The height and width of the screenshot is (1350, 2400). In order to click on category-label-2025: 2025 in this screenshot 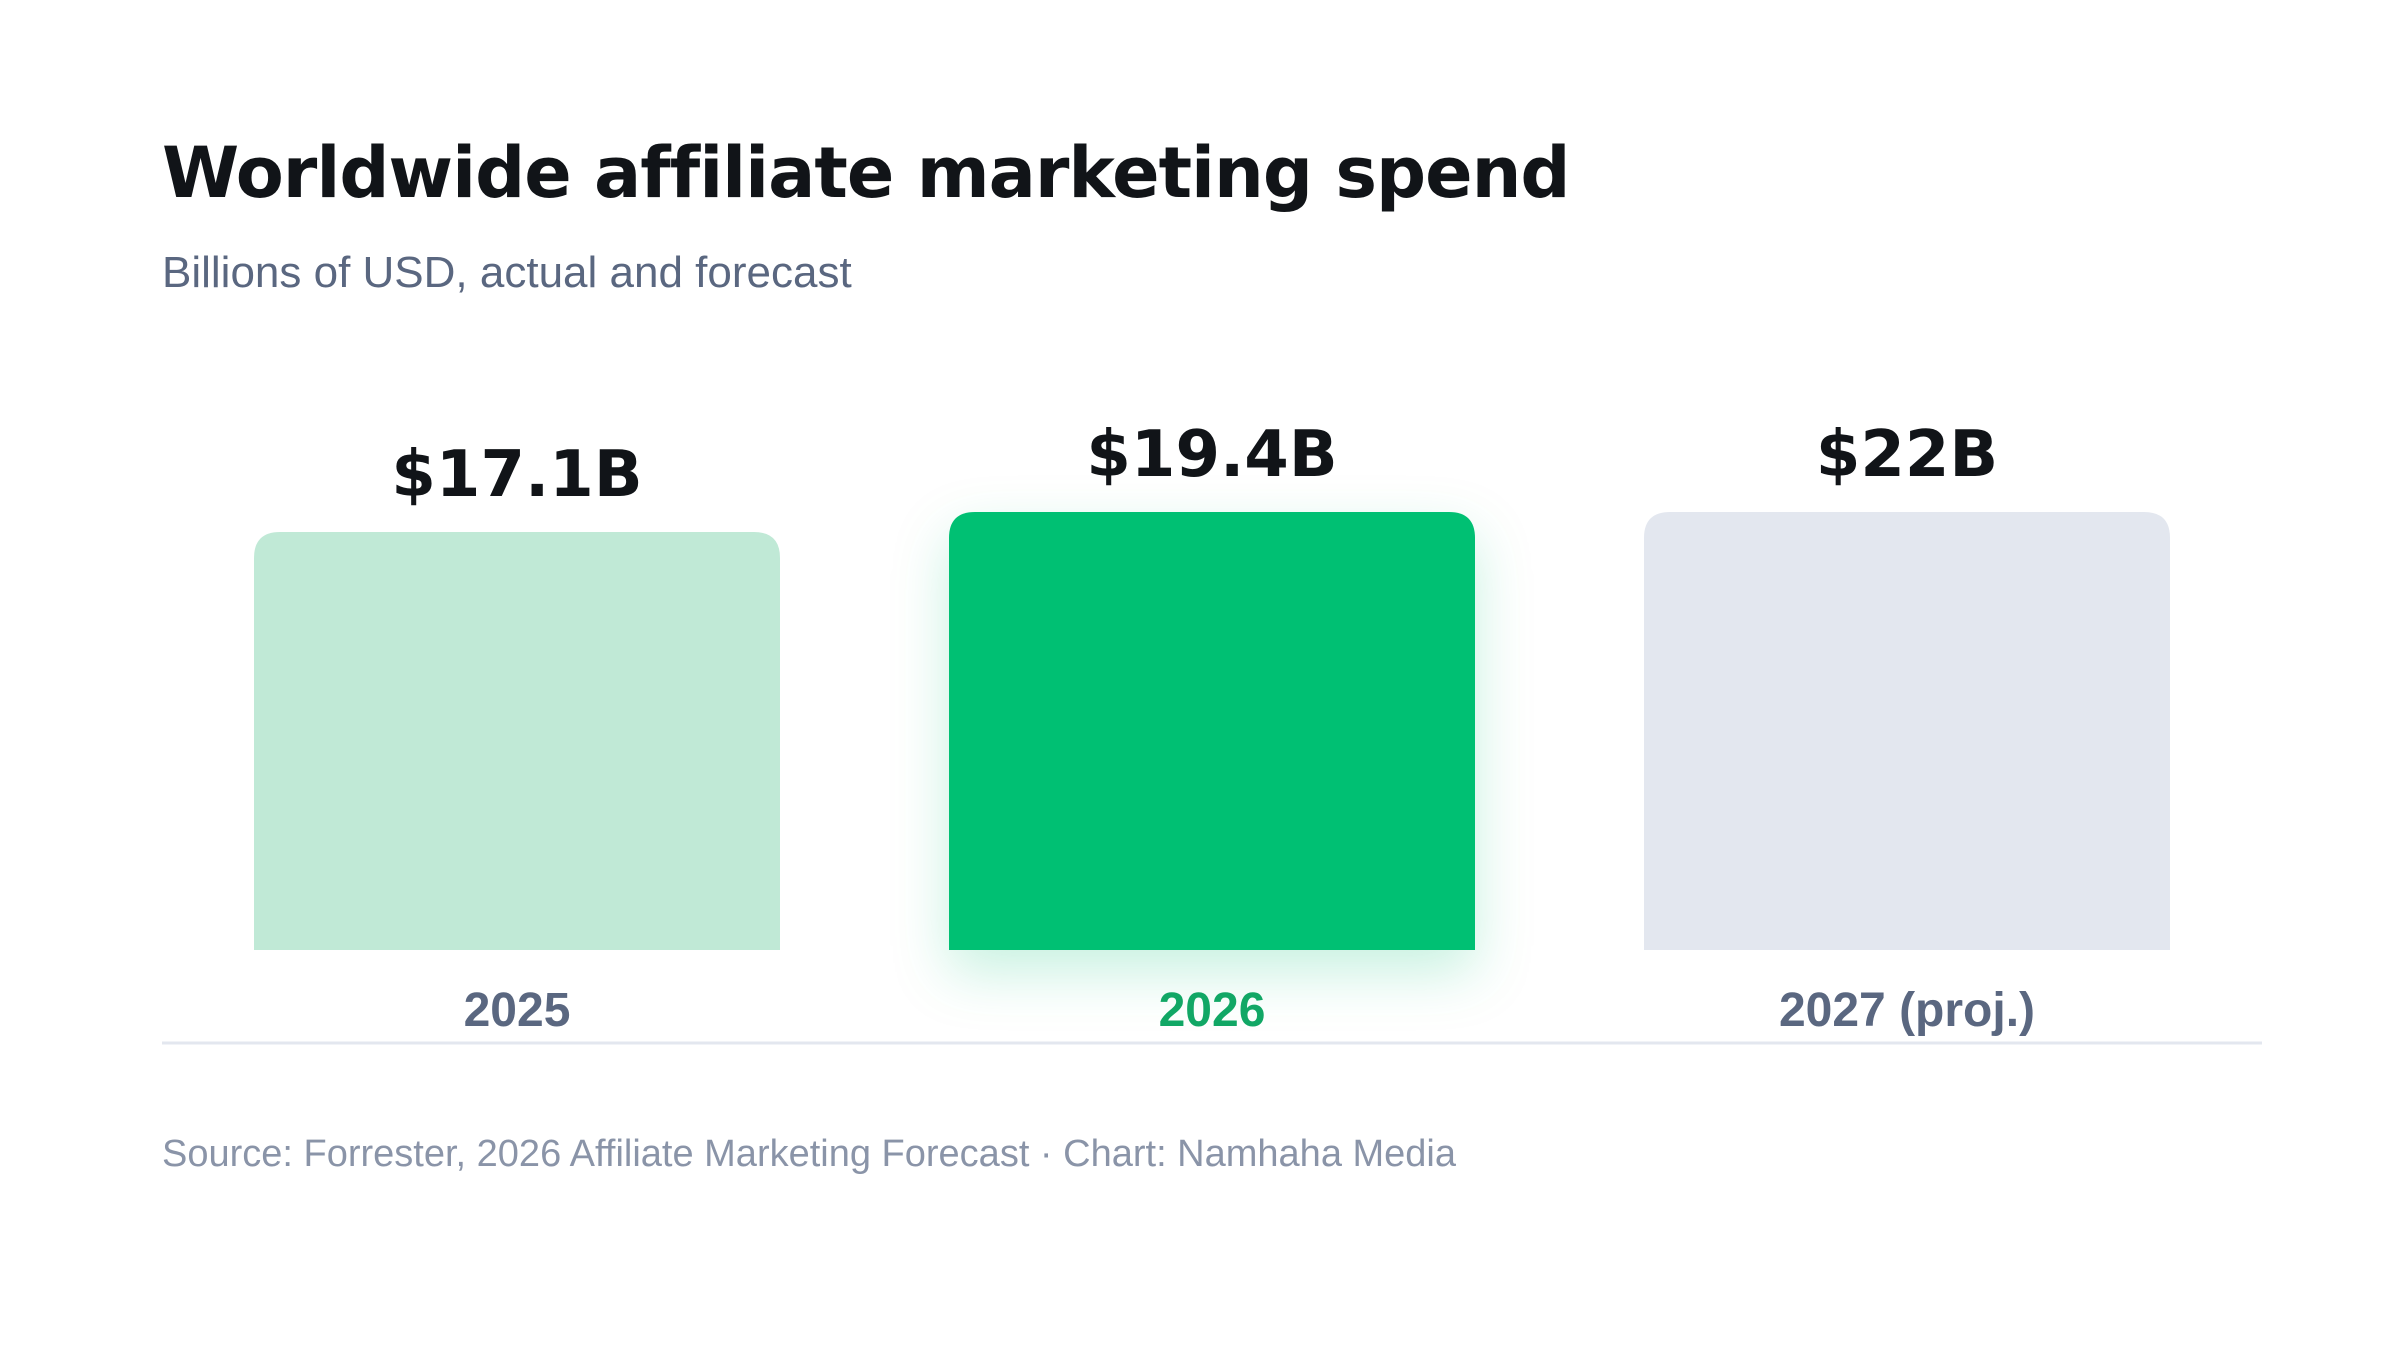, I will do `click(517, 1010)`.